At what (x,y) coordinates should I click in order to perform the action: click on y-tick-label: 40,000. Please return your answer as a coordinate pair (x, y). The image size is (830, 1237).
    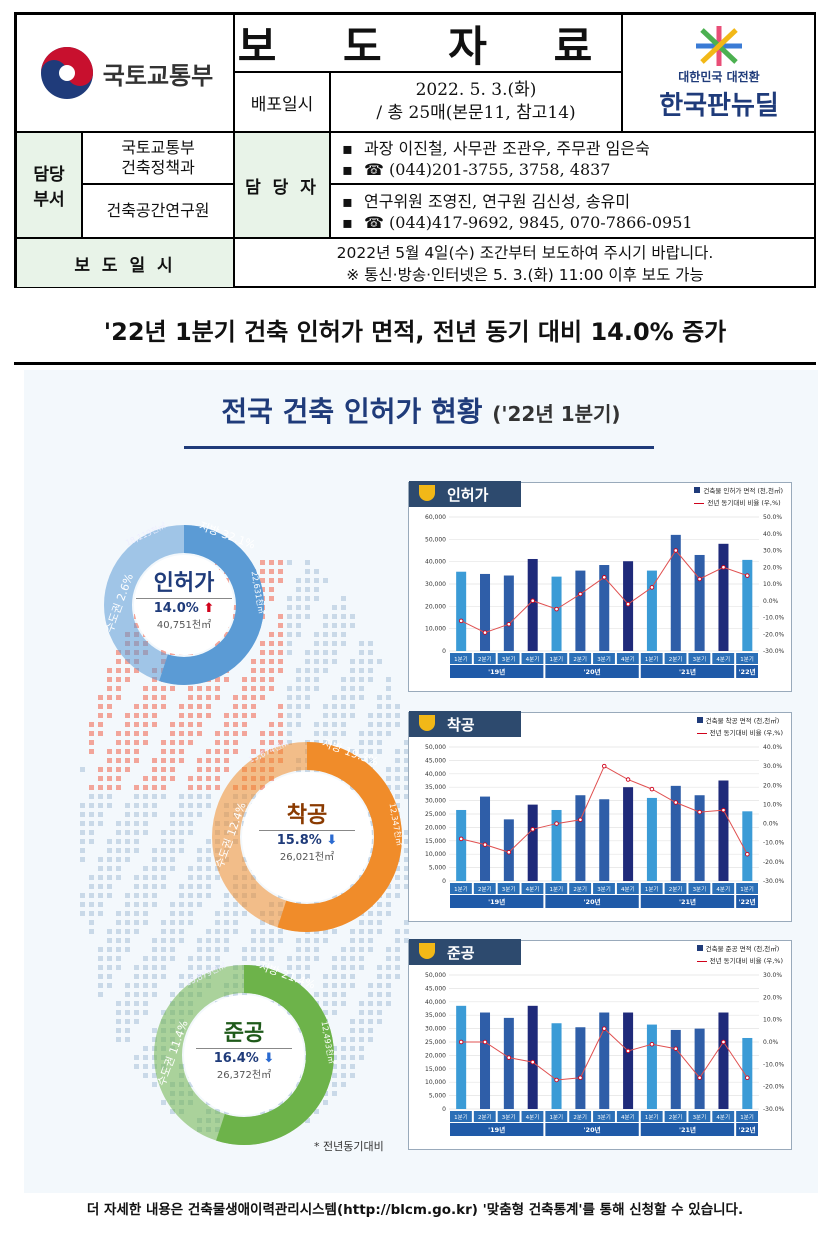
    Looking at the image, I should click on (435, 562).